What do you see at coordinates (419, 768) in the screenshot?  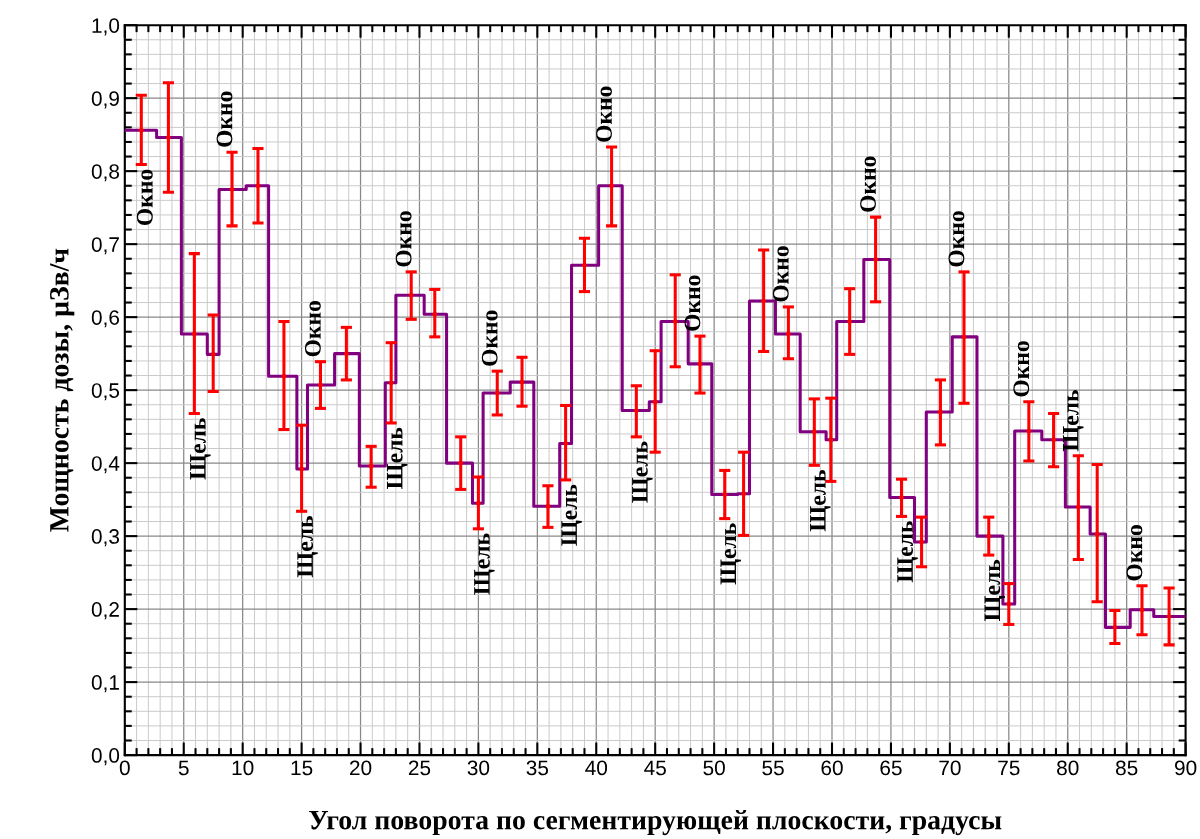 I see `x-tick-label: 25` at bounding box center [419, 768].